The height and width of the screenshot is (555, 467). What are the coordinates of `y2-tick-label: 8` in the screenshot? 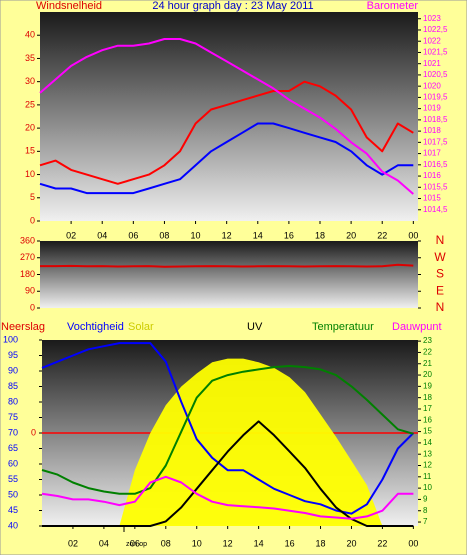 It's located at (425, 510).